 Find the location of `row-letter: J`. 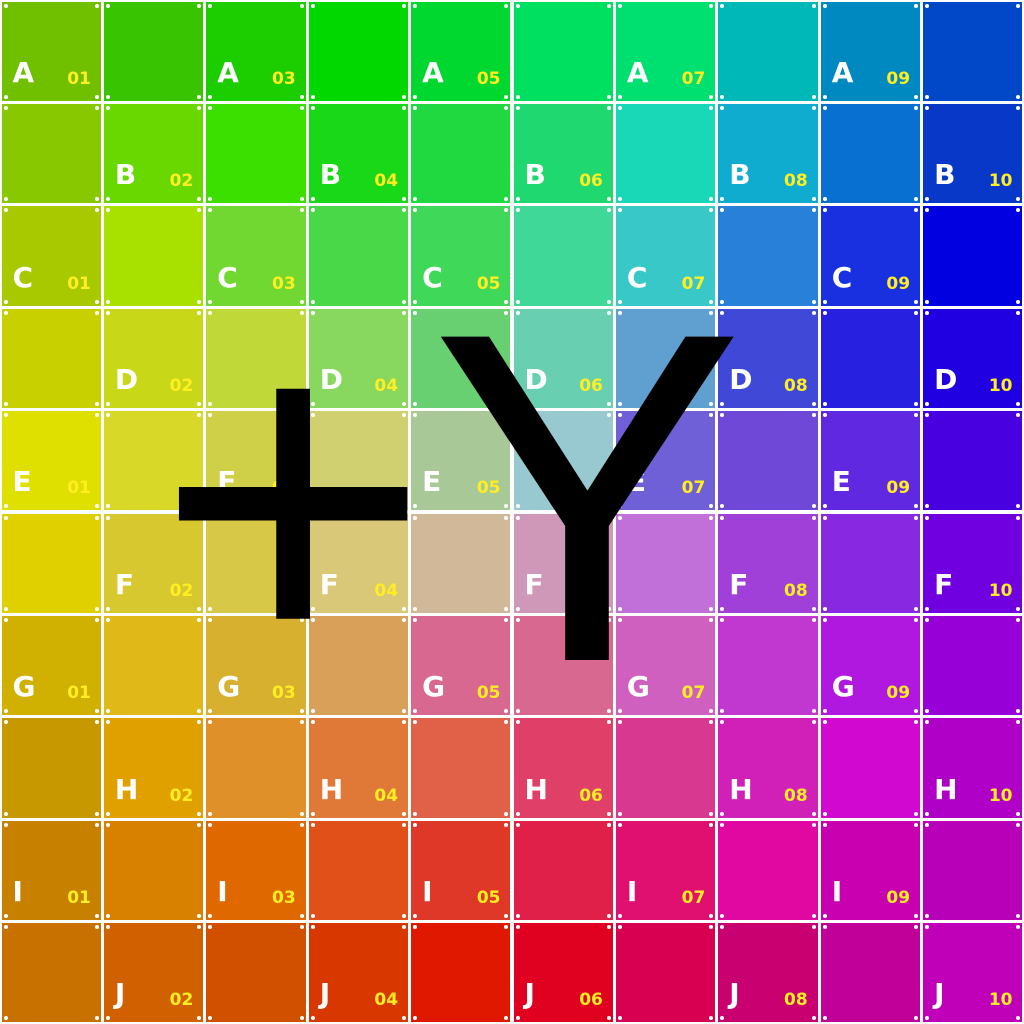

row-letter: J is located at coordinates (120, 994).